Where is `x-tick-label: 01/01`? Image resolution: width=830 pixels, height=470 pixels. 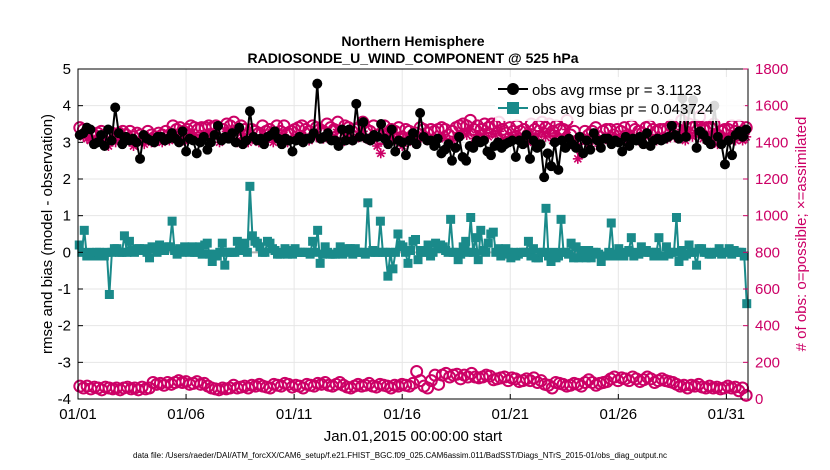 x-tick-label: 01/01 is located at coordinates (78, 414).